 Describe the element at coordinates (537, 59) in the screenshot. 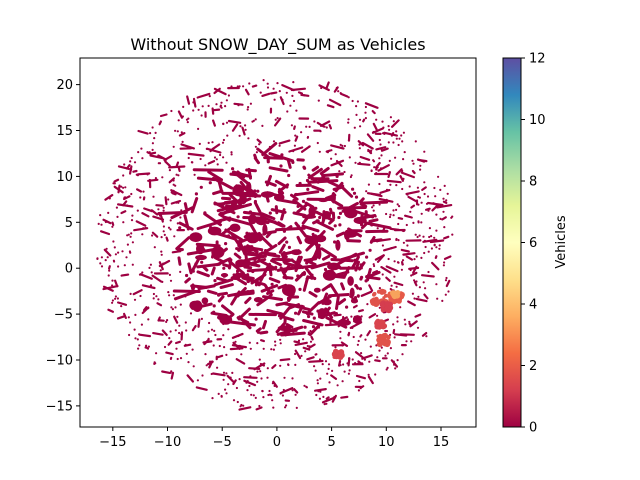

I see `colorbar-tick-label: 12` at that location.